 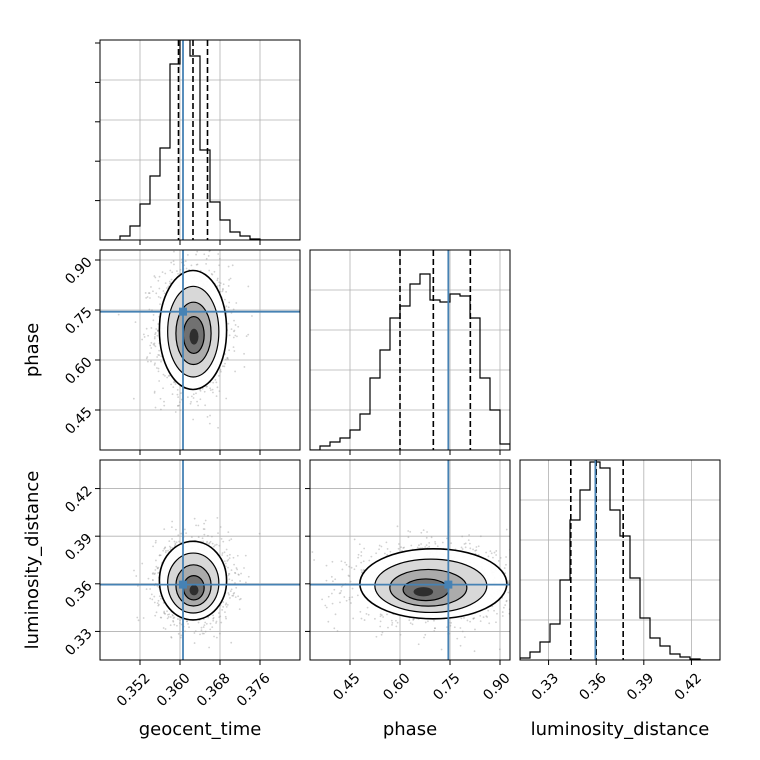 What do you see at coordinates (410, 361) in the screenshot?
I see `histogram-phase` at bounding box center [410, 361].